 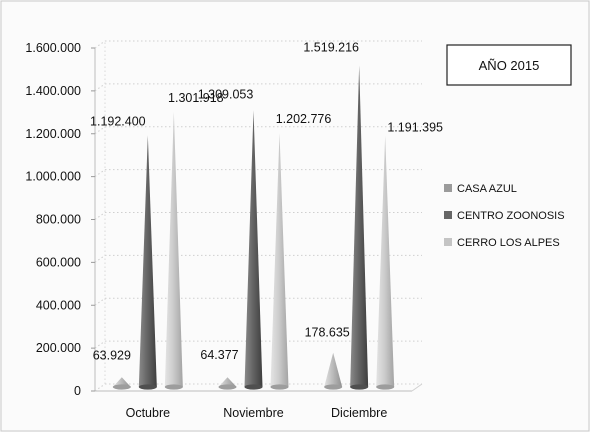 I want to click on data-label: 1.309.053, so click(x=226, y=94).